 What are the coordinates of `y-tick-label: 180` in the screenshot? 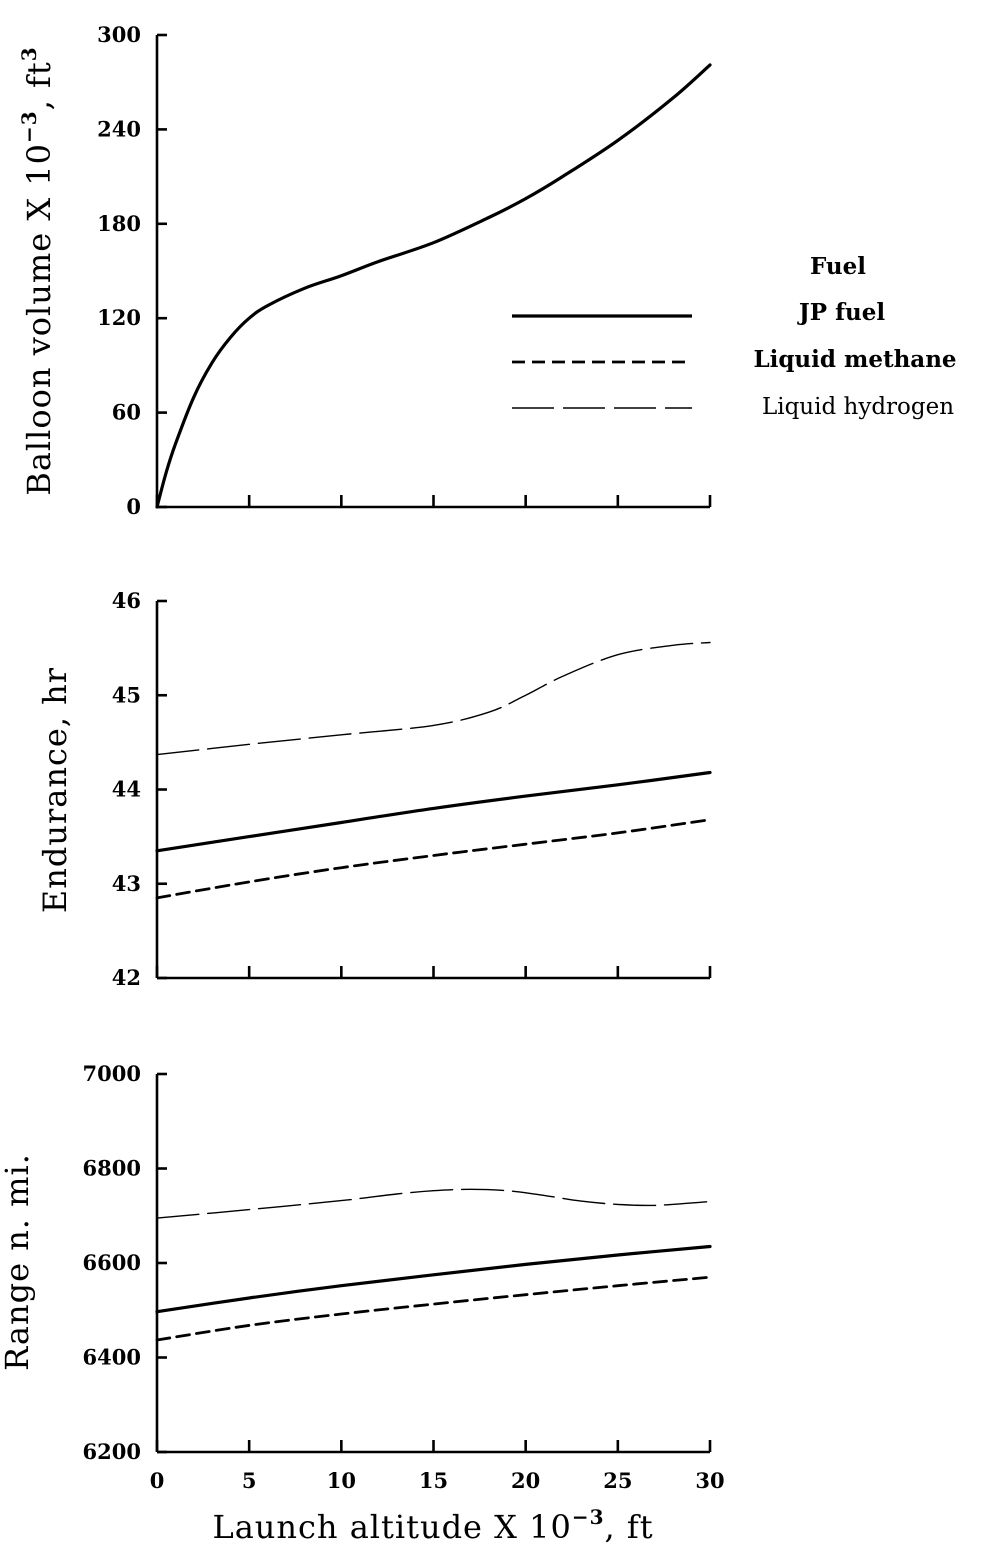 It's located at (119, 223).